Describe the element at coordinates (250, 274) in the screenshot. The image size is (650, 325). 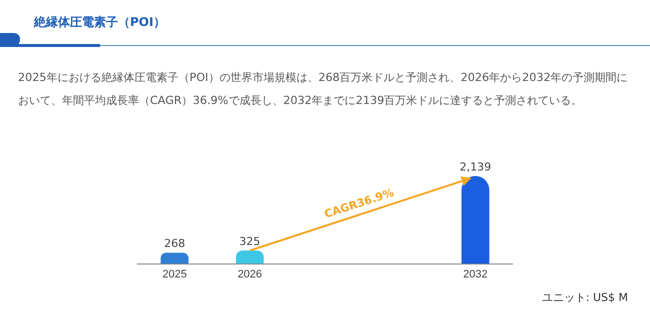
I see `x-tick-label: 2026` at that location.